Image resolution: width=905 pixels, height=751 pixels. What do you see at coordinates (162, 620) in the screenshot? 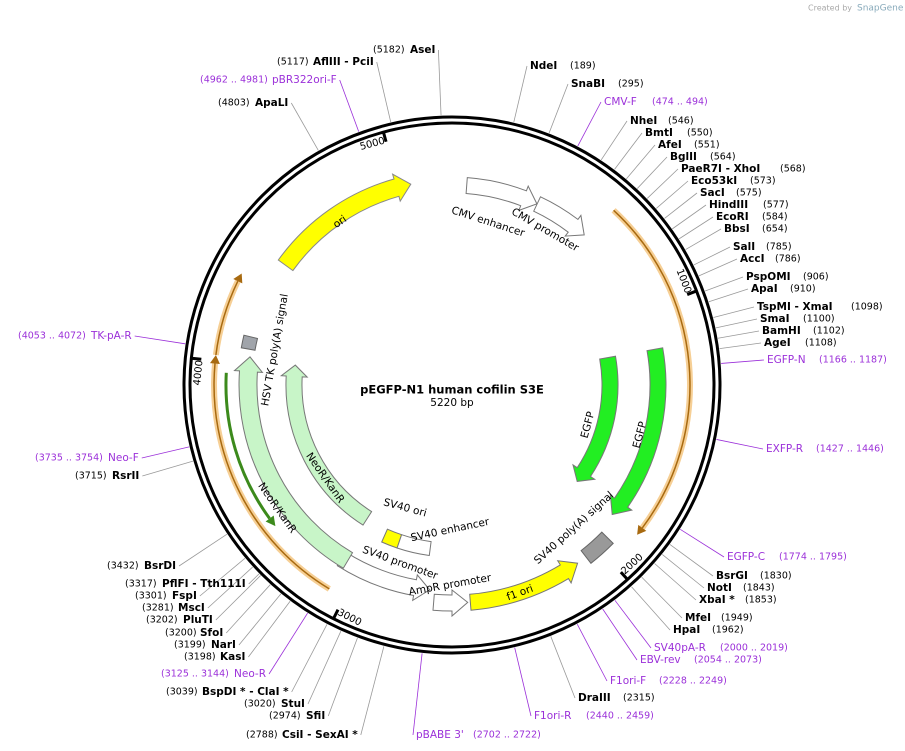
I see `enzyme-position: (3202)` at bounding box center [162, 620].